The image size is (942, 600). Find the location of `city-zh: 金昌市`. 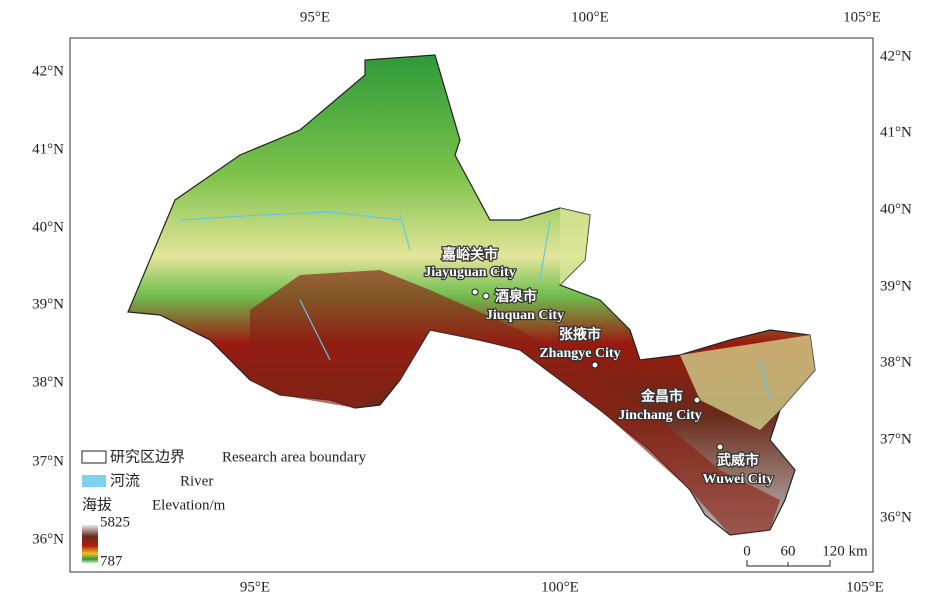

city-zh: 金昌市 is located at coordinates (661, 396).